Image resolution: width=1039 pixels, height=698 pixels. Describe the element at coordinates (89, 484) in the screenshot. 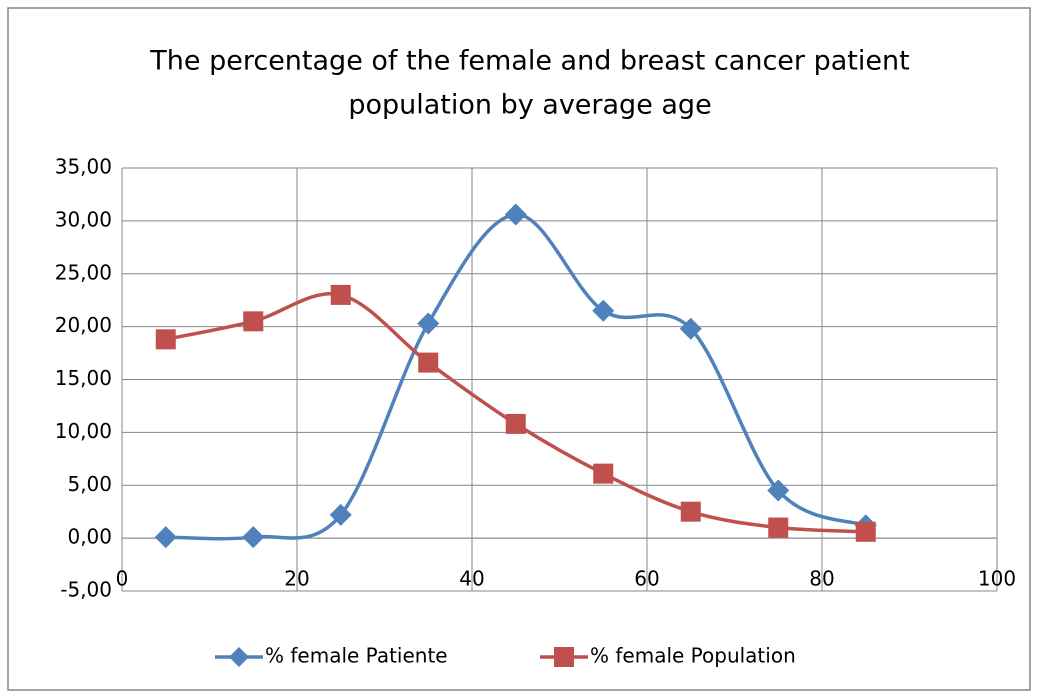

I see `y-tick-label: 5,00` at that location.